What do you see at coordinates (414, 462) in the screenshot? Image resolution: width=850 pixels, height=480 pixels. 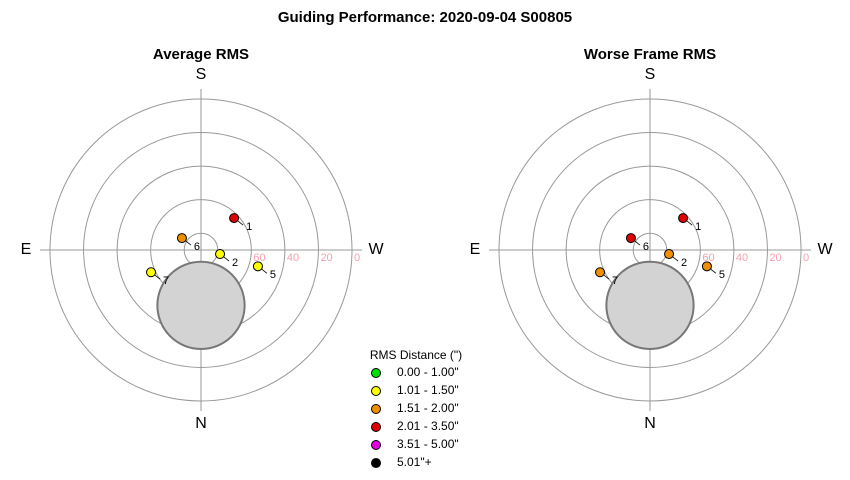 I see `legend-label: 5.01"+` at bounding box center [414, 462].